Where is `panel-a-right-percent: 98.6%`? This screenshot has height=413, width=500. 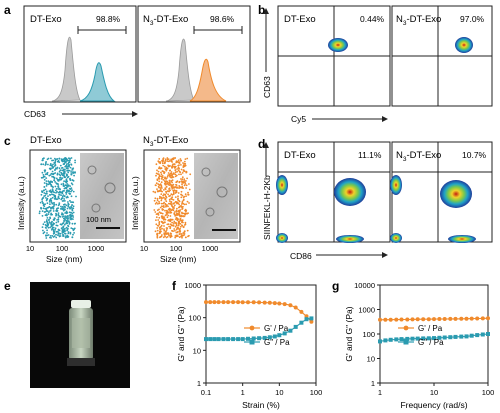
panel-a-right-percent: 98.6% is located at coordinates (222, 19).